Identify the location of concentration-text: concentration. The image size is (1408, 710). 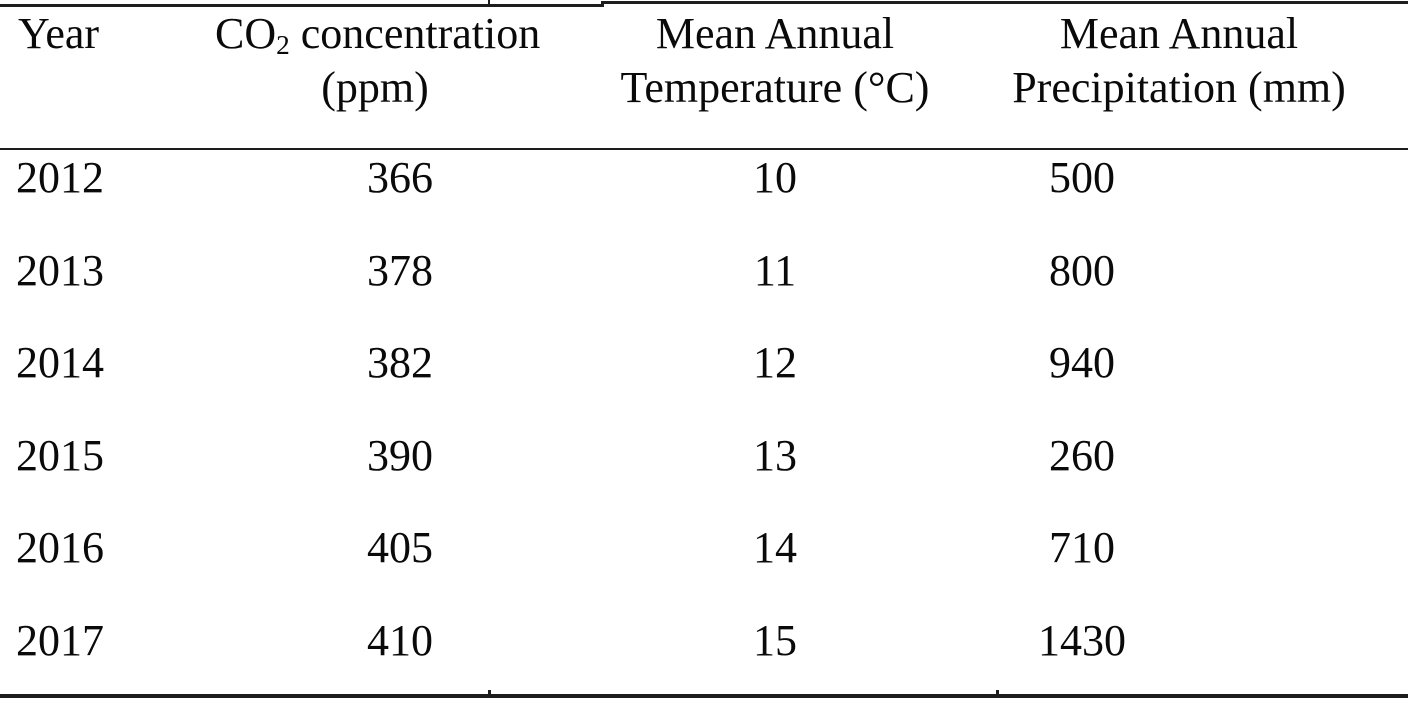
(415, 33).